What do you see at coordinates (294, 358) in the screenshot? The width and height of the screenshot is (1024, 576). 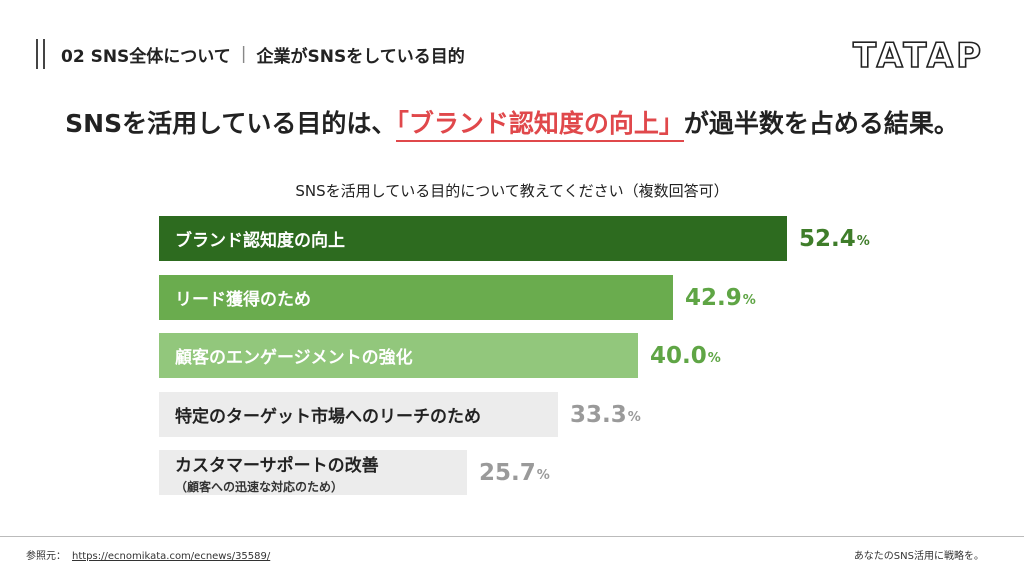 I see `bar-label: 顧客のエンゲージメントの強化` at bounding box center [294, 358].